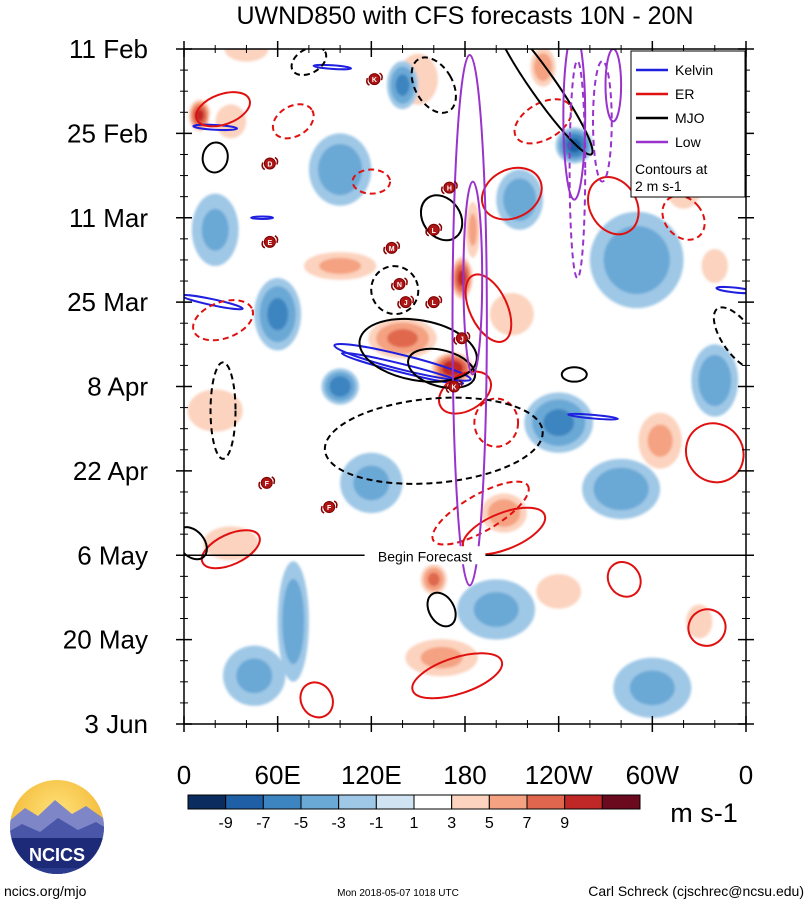 Image resolution: width=809 pixels, height=907 pixels. I want to click on legend-contour-note-2: 2 m s-1, so click(658, 186).